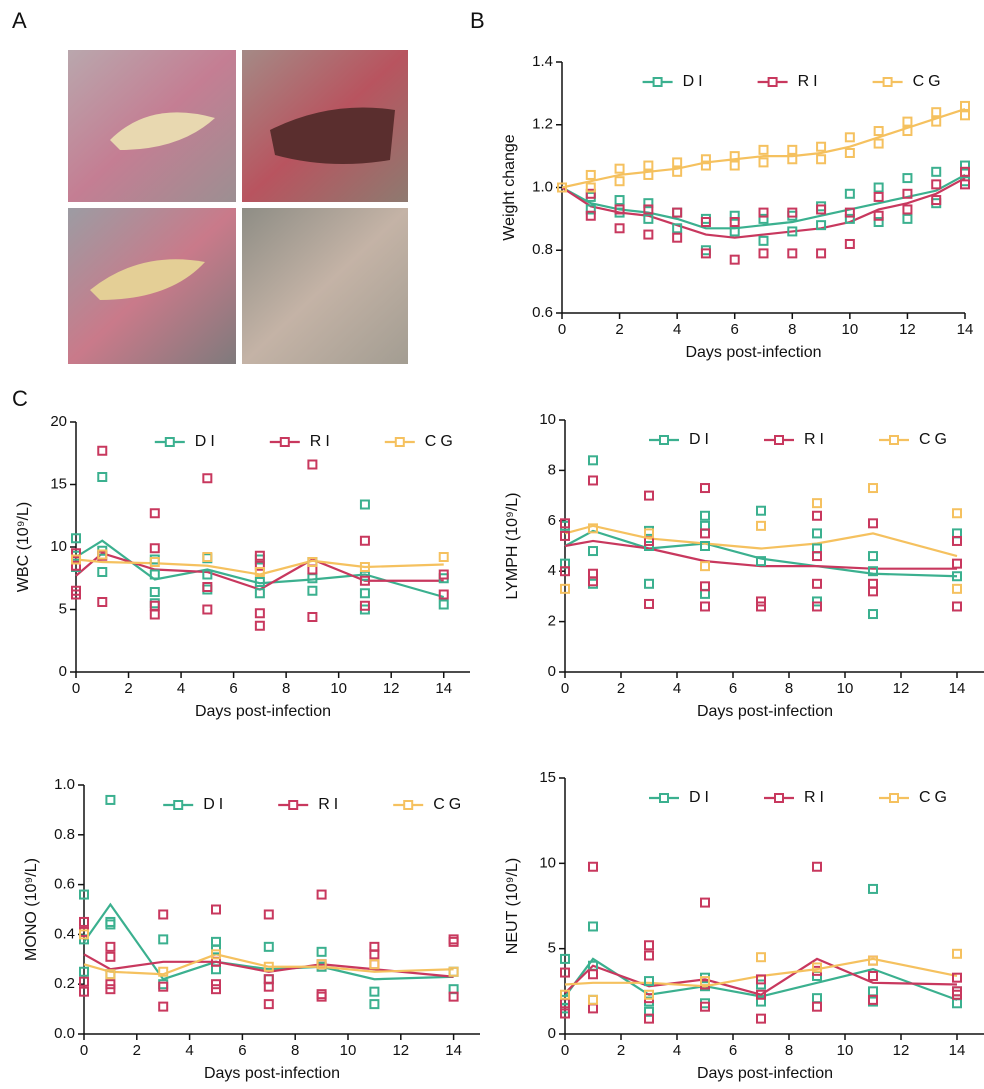 Image resolution: width=984 pixels, height=1089 pixels. I want to click on y-axis-label: LYMPH (10⁹/L), so click(512, 545).